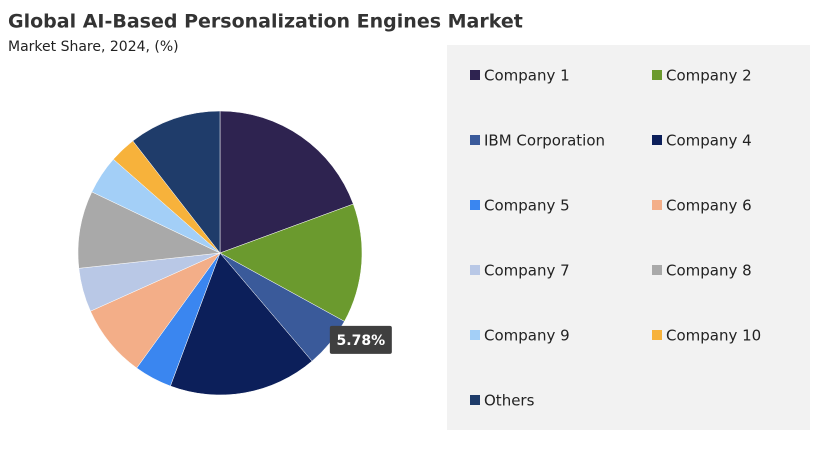 The height and width of the screenshot is (457, 817). Describe the element at coordinates (527, 76) in the screenshot. I see `legend-label: Company 1` at that location.